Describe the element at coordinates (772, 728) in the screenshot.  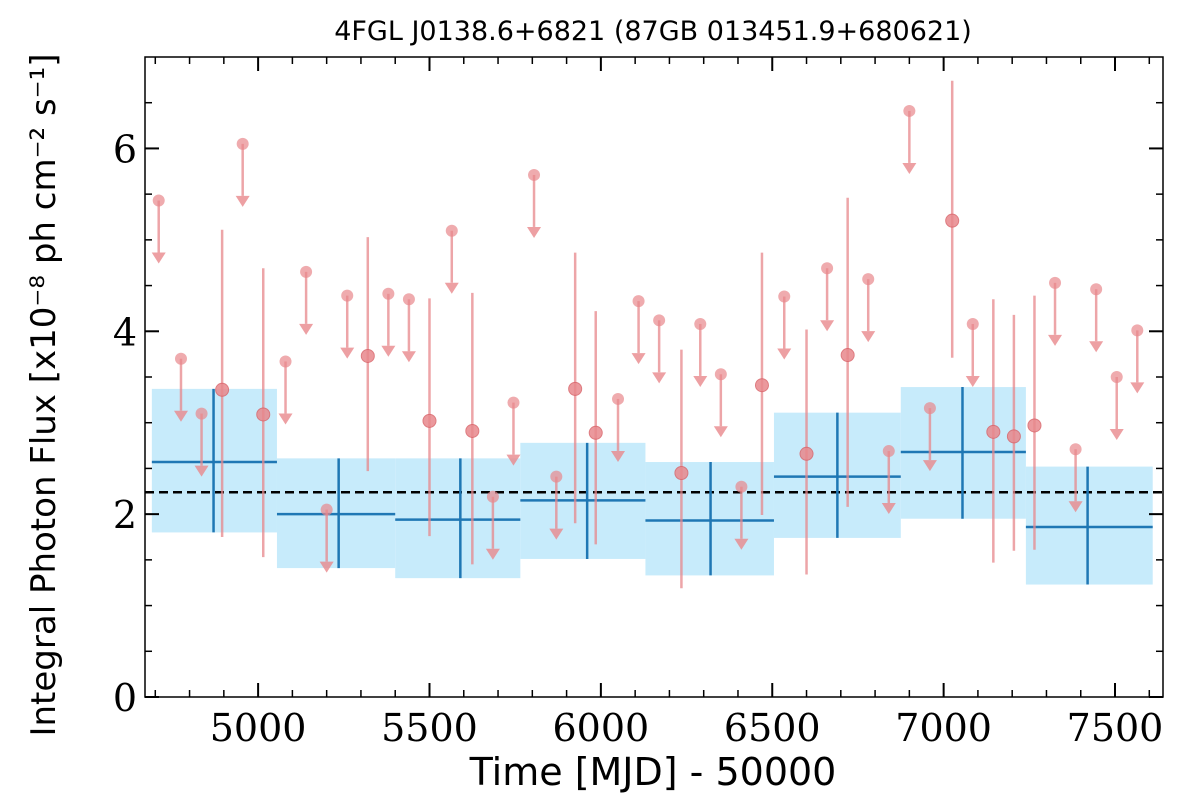
I see `x-tick-label: 6500` at that location.